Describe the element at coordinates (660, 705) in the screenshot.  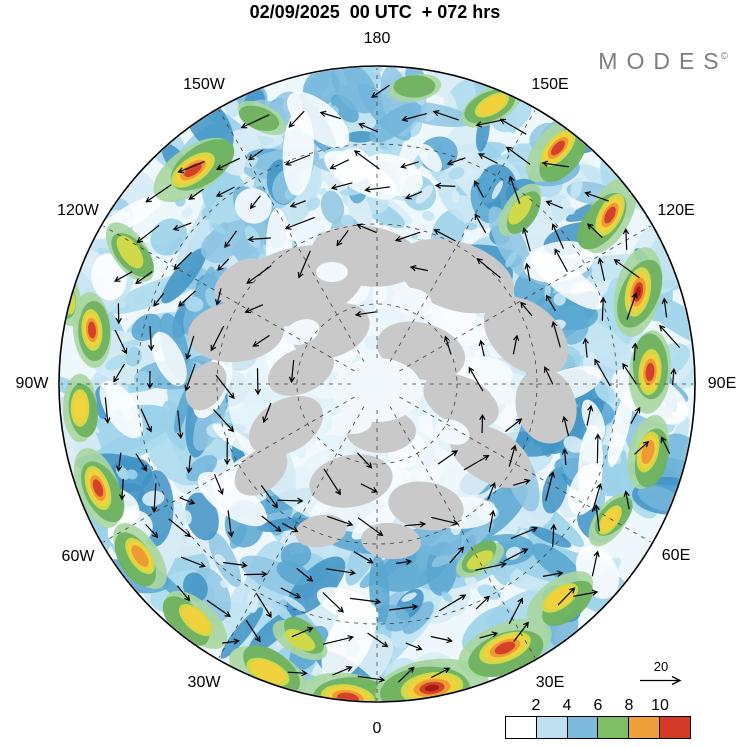
I see `colorbar-tick: 10` at that location.